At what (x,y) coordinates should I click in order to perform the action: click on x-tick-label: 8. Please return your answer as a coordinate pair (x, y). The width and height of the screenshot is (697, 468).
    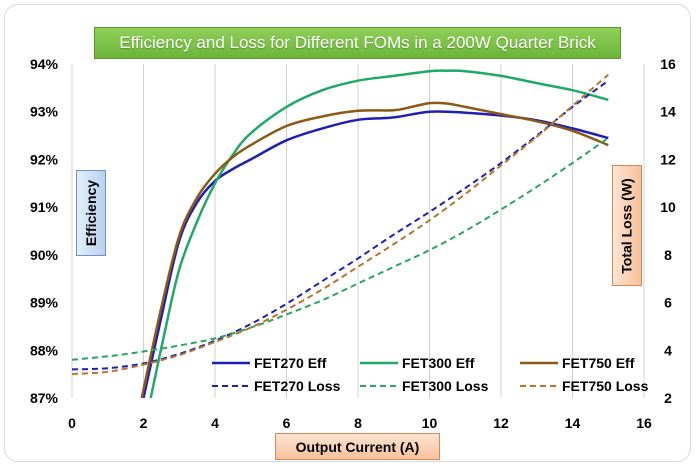
    Looking at the image, I should click on (358, 423).